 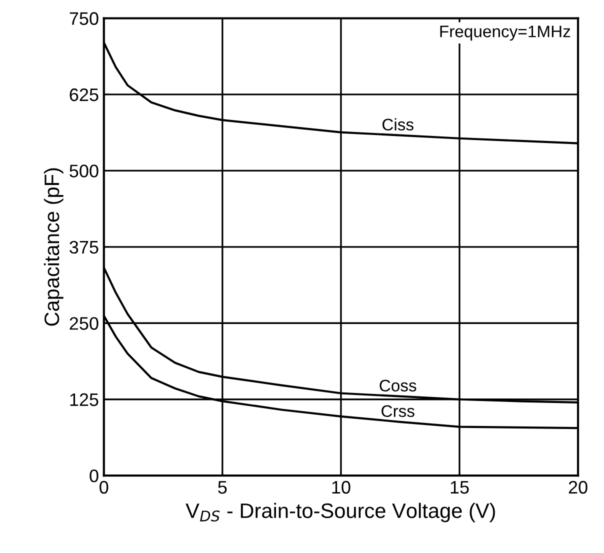 I want to click on x-tick-label: 15, so click(x=459, y=487).